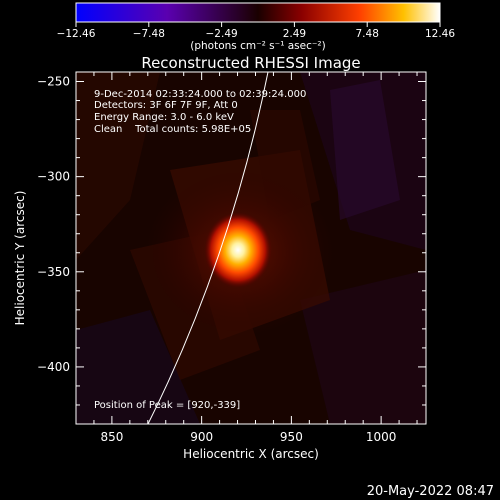  What do you see at coordinates (76, 34) in the screenshot?
I see `colorbar-tick-label: −12.46` at bounding box center [76, 34].